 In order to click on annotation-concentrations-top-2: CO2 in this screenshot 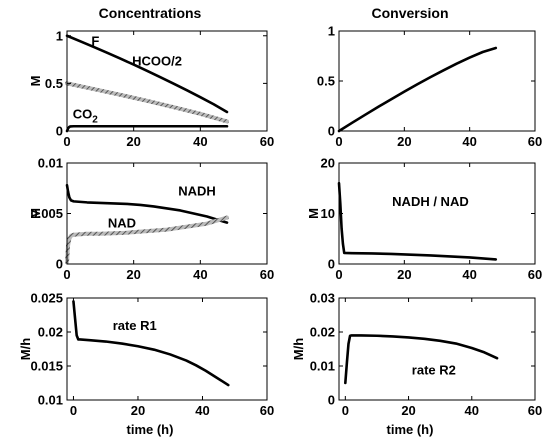, I will do `click(86, 116)`.